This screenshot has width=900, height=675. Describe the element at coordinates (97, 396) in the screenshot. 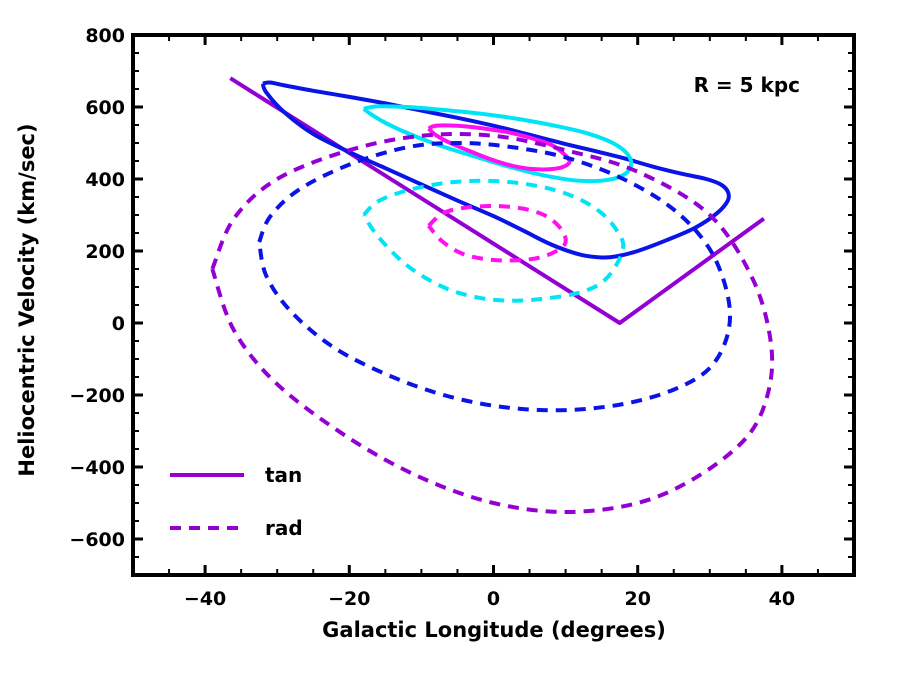

I see `y-tick-label: −200` at that location.